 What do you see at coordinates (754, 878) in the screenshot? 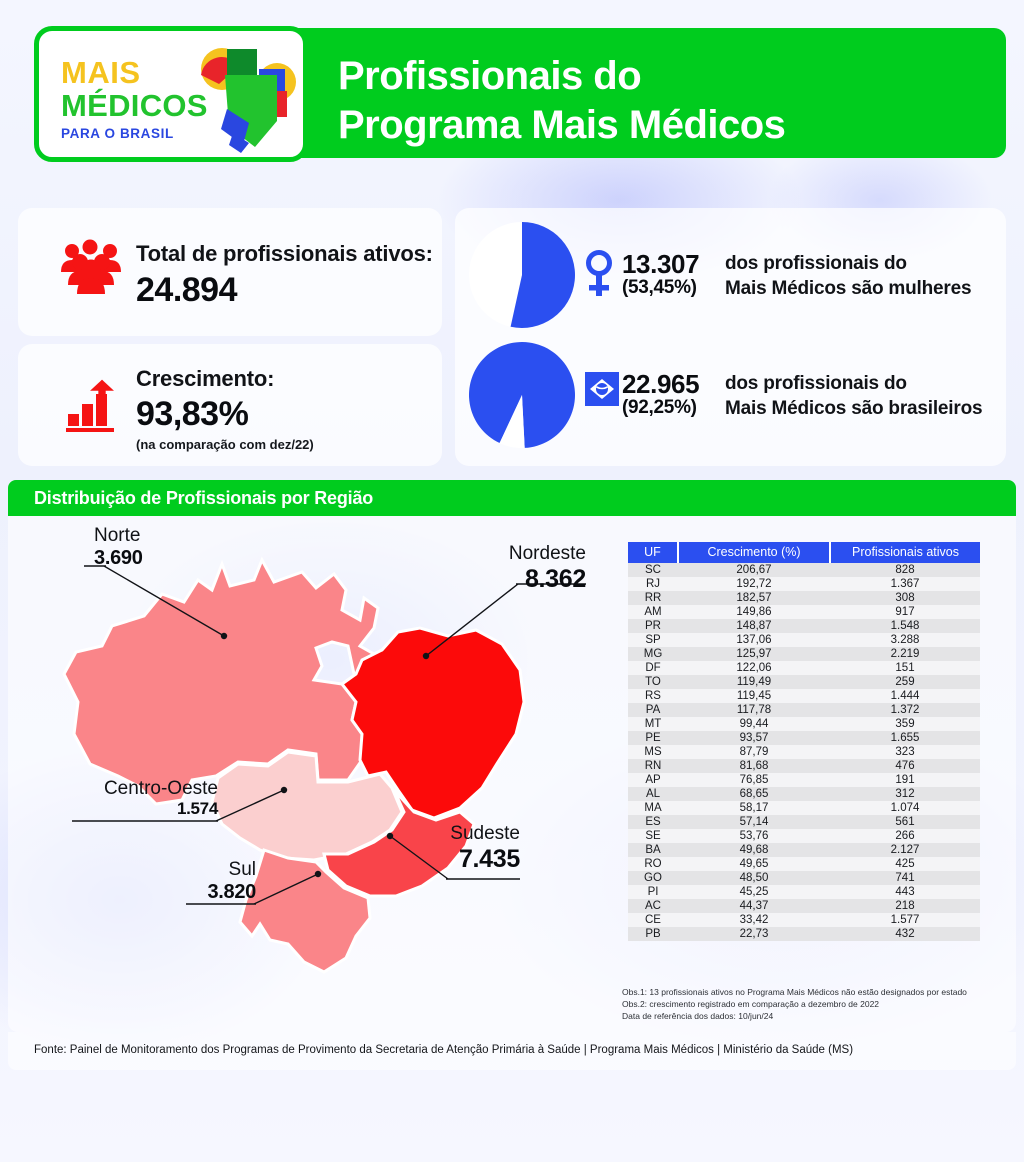
I see `cell-crescimento: 48,50` at bounding box center [754, 878].